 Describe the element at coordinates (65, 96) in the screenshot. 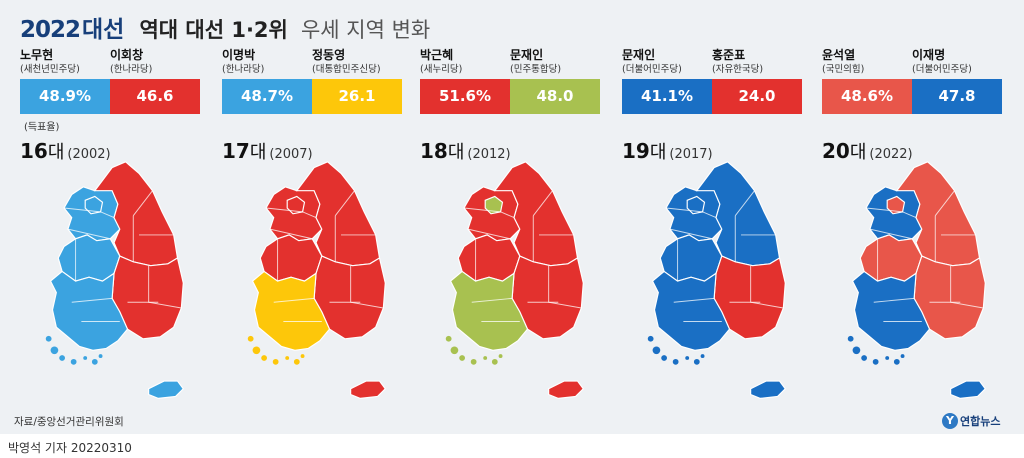

I see `vote-share-label: 48.9%` at that location.